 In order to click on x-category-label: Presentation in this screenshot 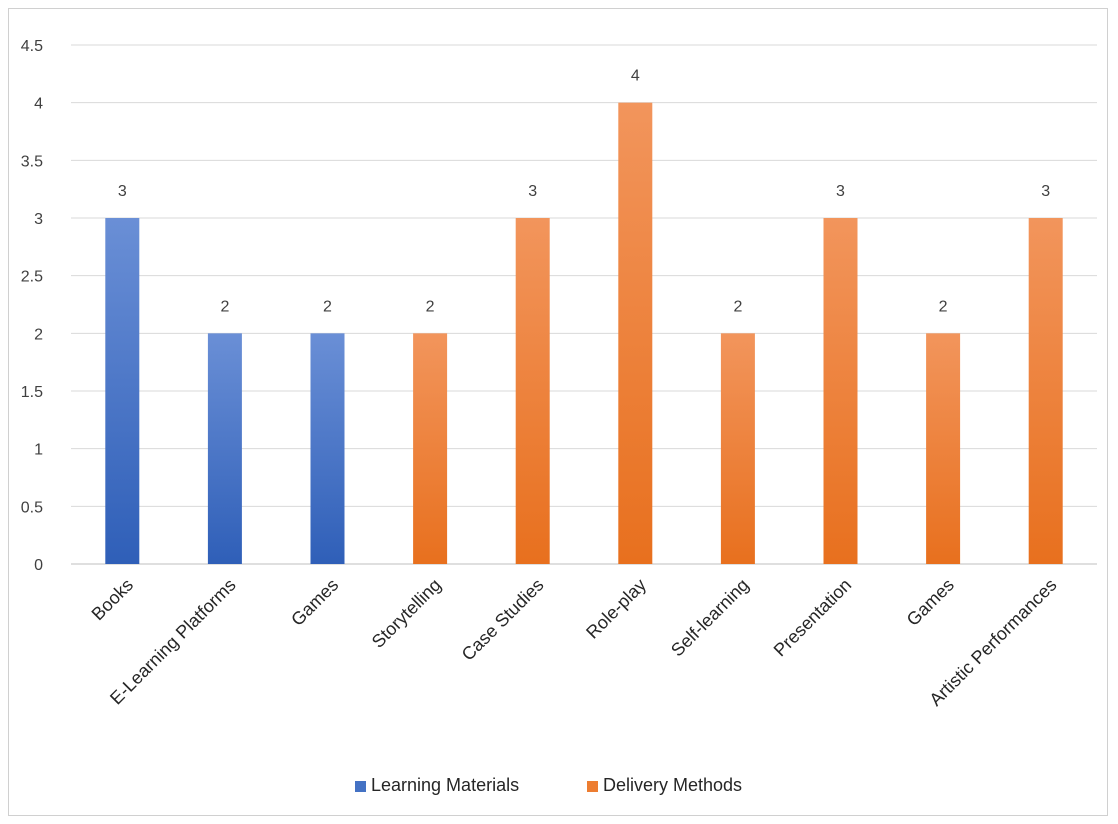, I will do `click(813, 618)`.